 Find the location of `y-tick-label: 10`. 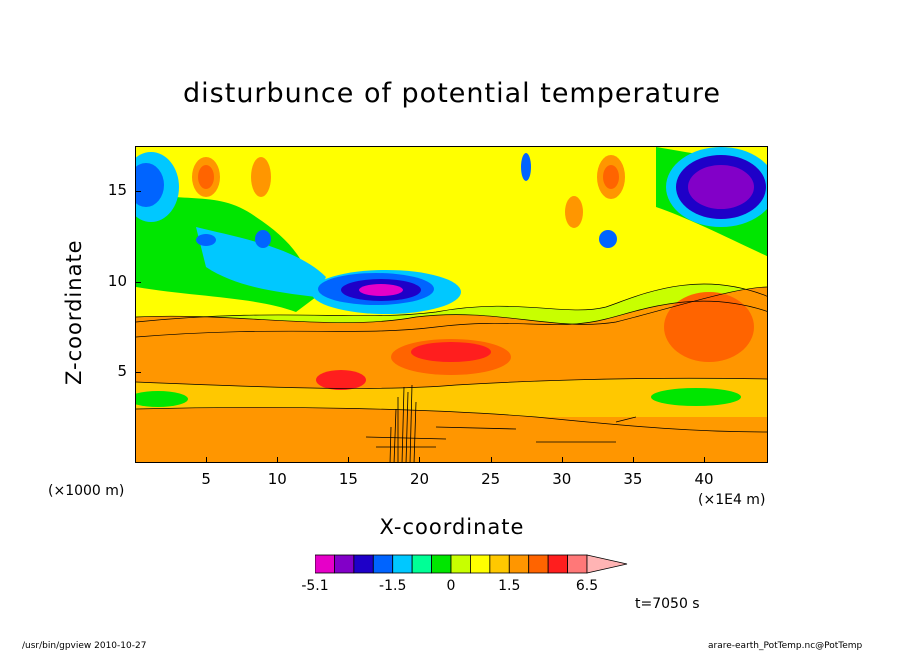

y-tick-label: 10 is located at coordinates (117, 280).